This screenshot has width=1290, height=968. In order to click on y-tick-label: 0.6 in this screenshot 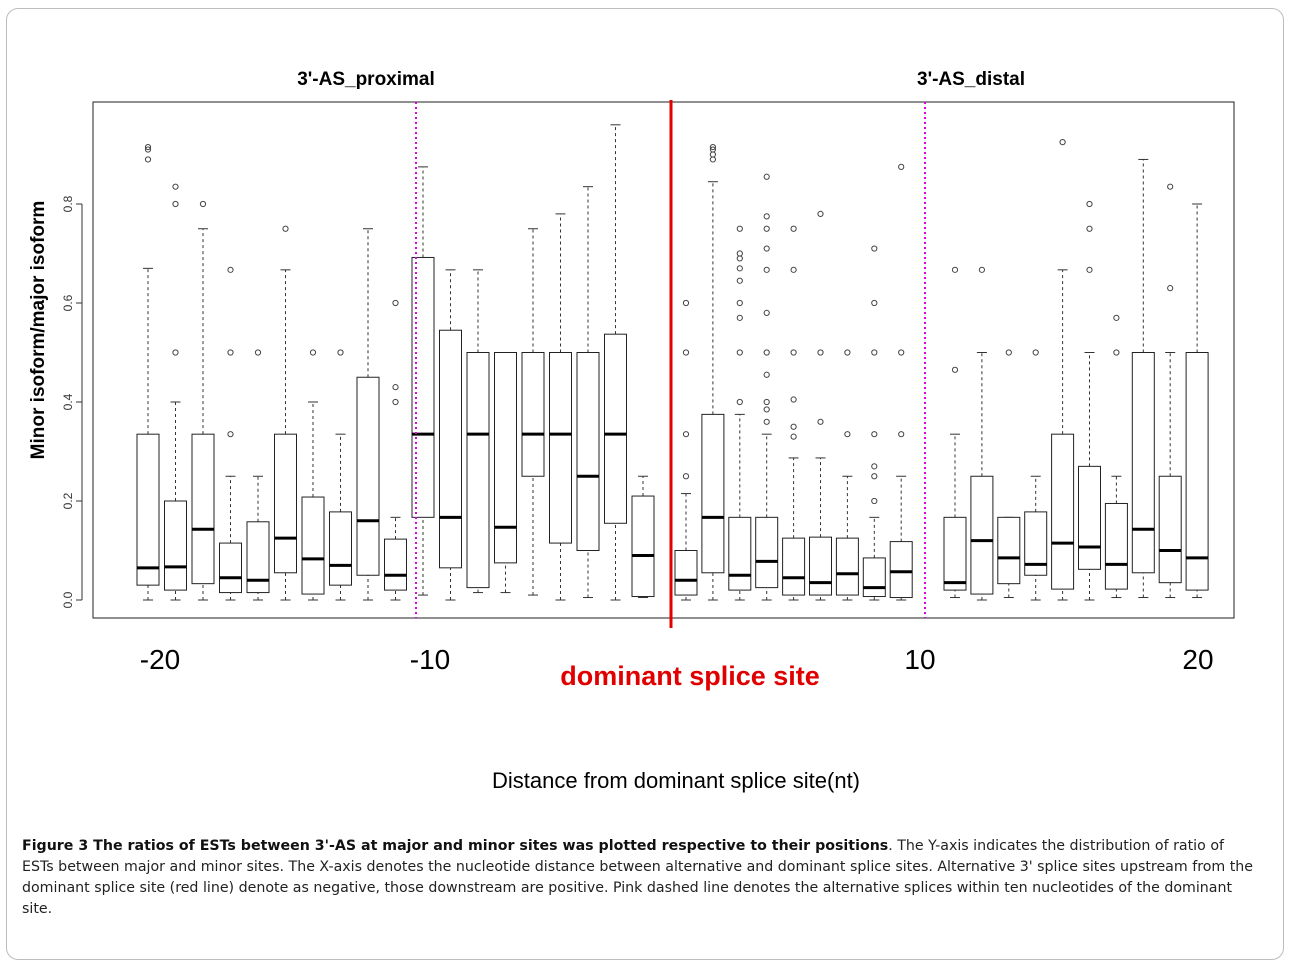, I will do `click(68, 302)`.